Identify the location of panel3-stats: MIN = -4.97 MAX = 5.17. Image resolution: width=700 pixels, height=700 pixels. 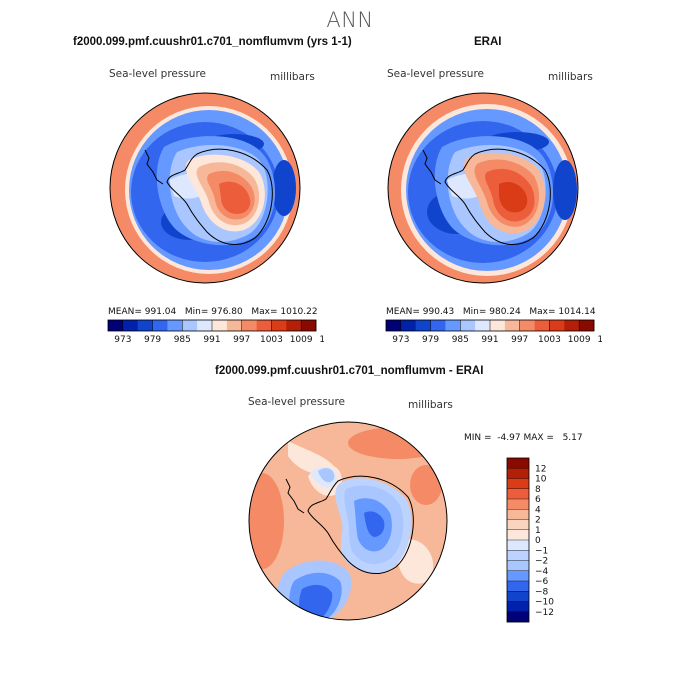
(523, 438).